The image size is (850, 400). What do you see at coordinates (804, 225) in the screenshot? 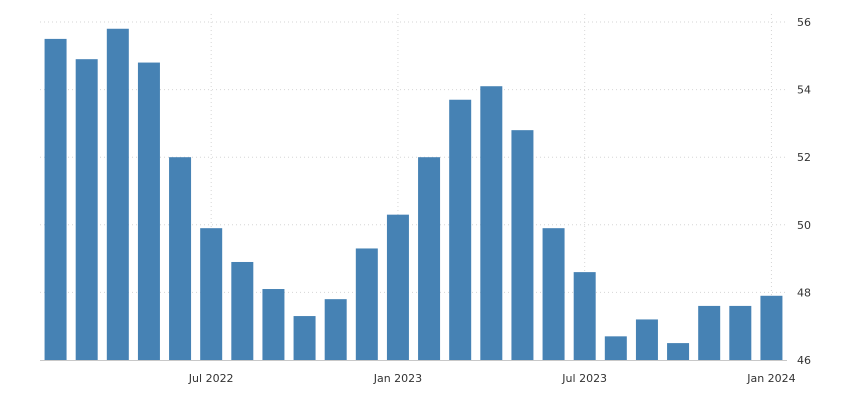
I see `y-tick-label: 50` at bounding box center [804, 225].